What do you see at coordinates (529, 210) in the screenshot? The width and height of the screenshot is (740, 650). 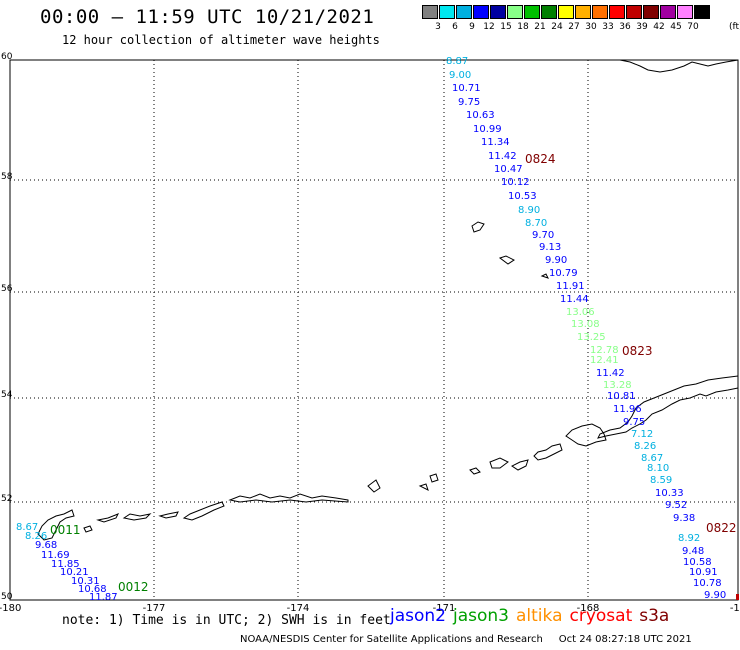 I see `swh-value: 8.90` at bounding box center [529, 210].